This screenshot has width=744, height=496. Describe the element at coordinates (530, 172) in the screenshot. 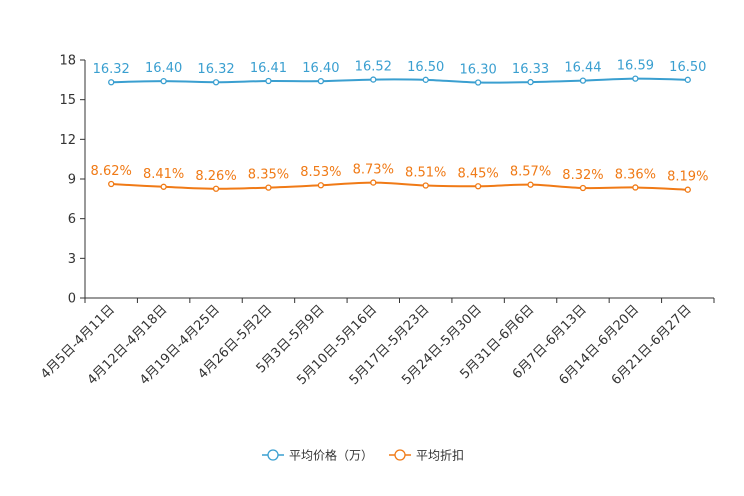

I see `data-label: 8.57%` at that location.